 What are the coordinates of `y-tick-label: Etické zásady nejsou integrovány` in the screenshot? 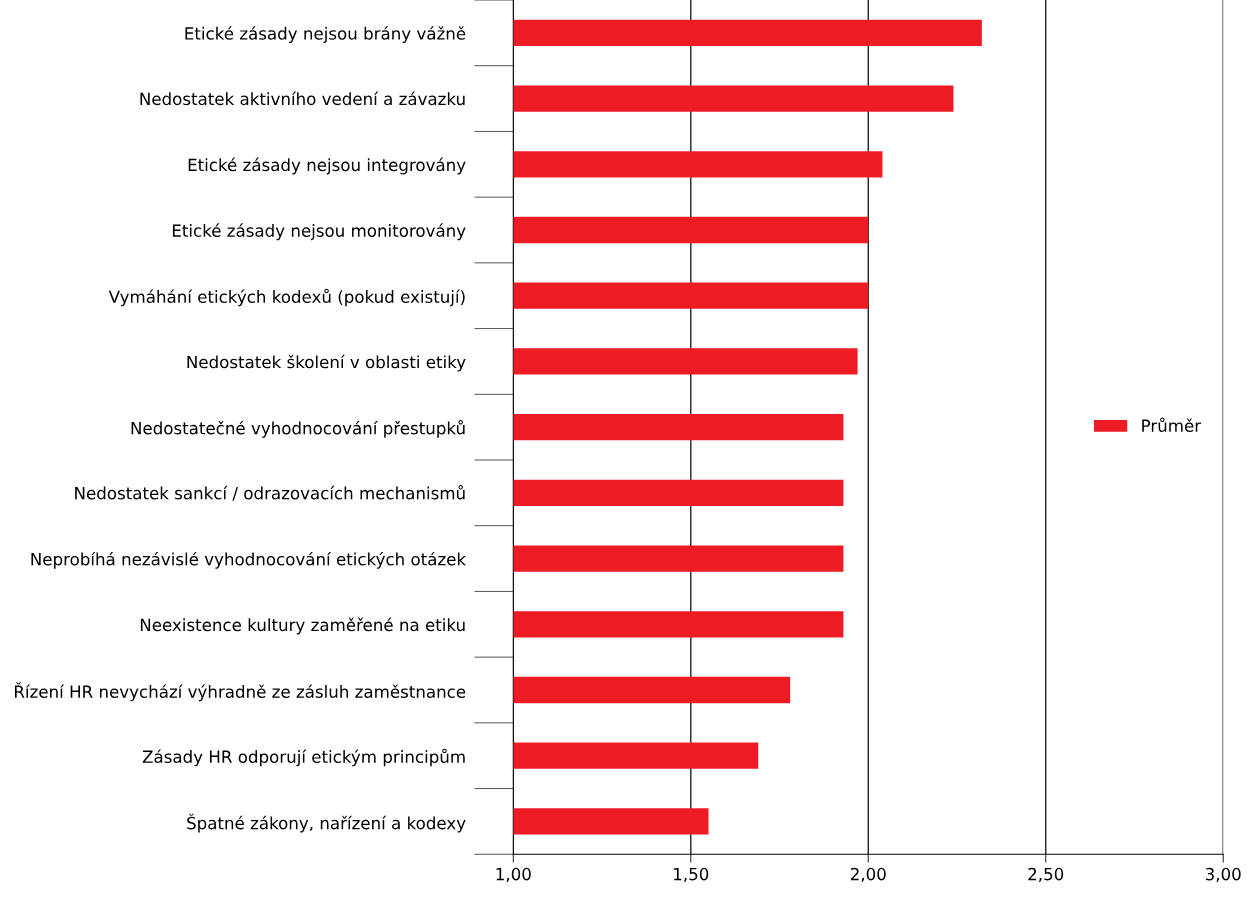 It's located at (327, 166).